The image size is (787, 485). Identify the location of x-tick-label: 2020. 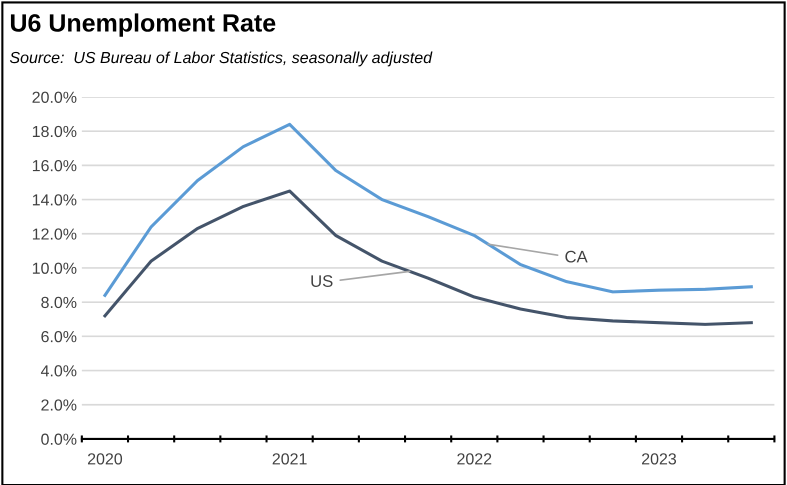
(105, 459).